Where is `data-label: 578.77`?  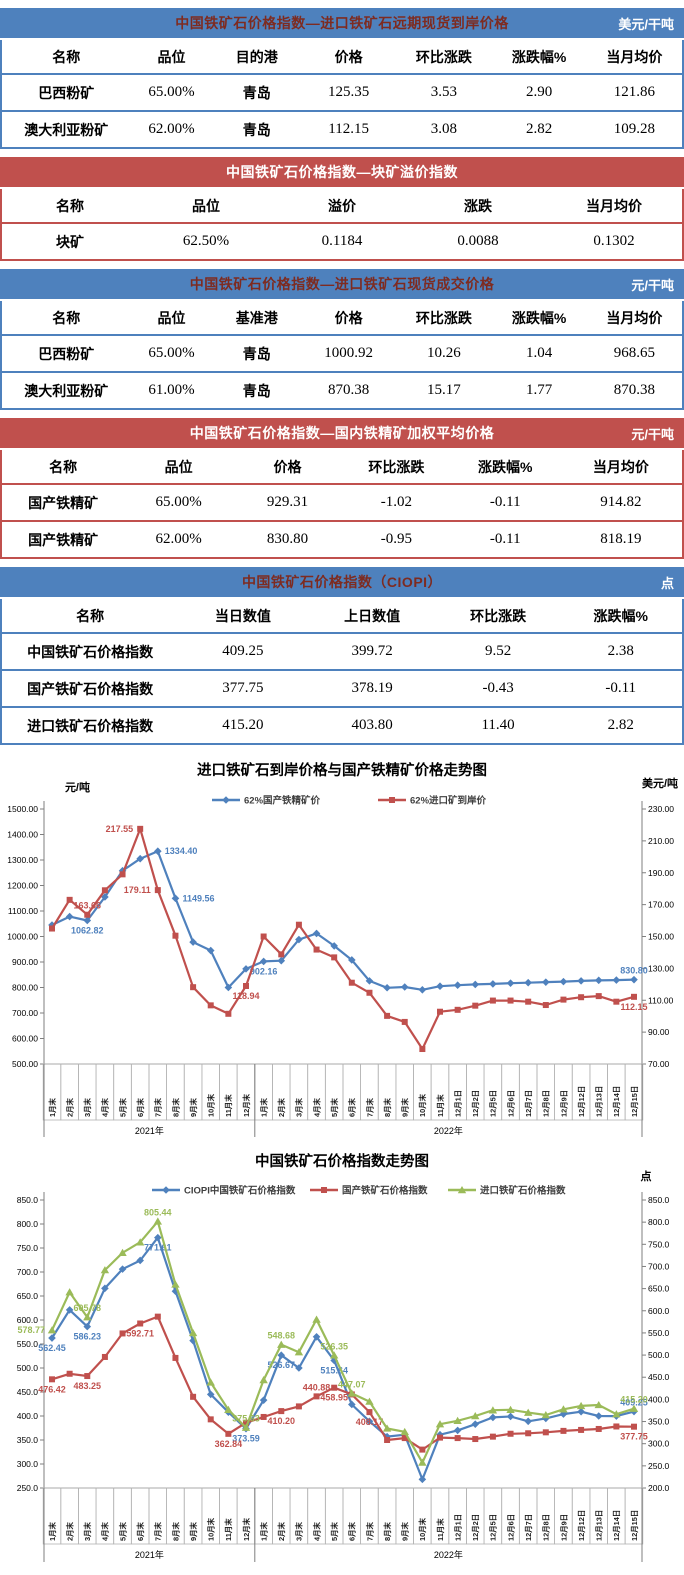 data-label: 578.77 is located at coordinates (31, 1330).